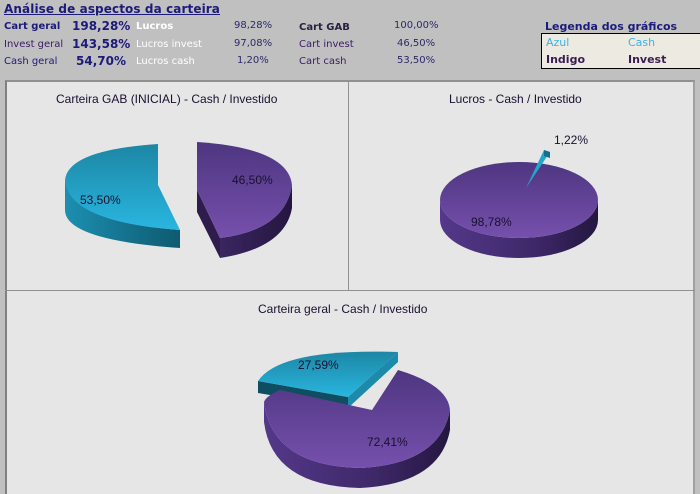 The height and width of the screenshot is (494, 700). I want to click on pie-chart-geral, so click(354, 419).